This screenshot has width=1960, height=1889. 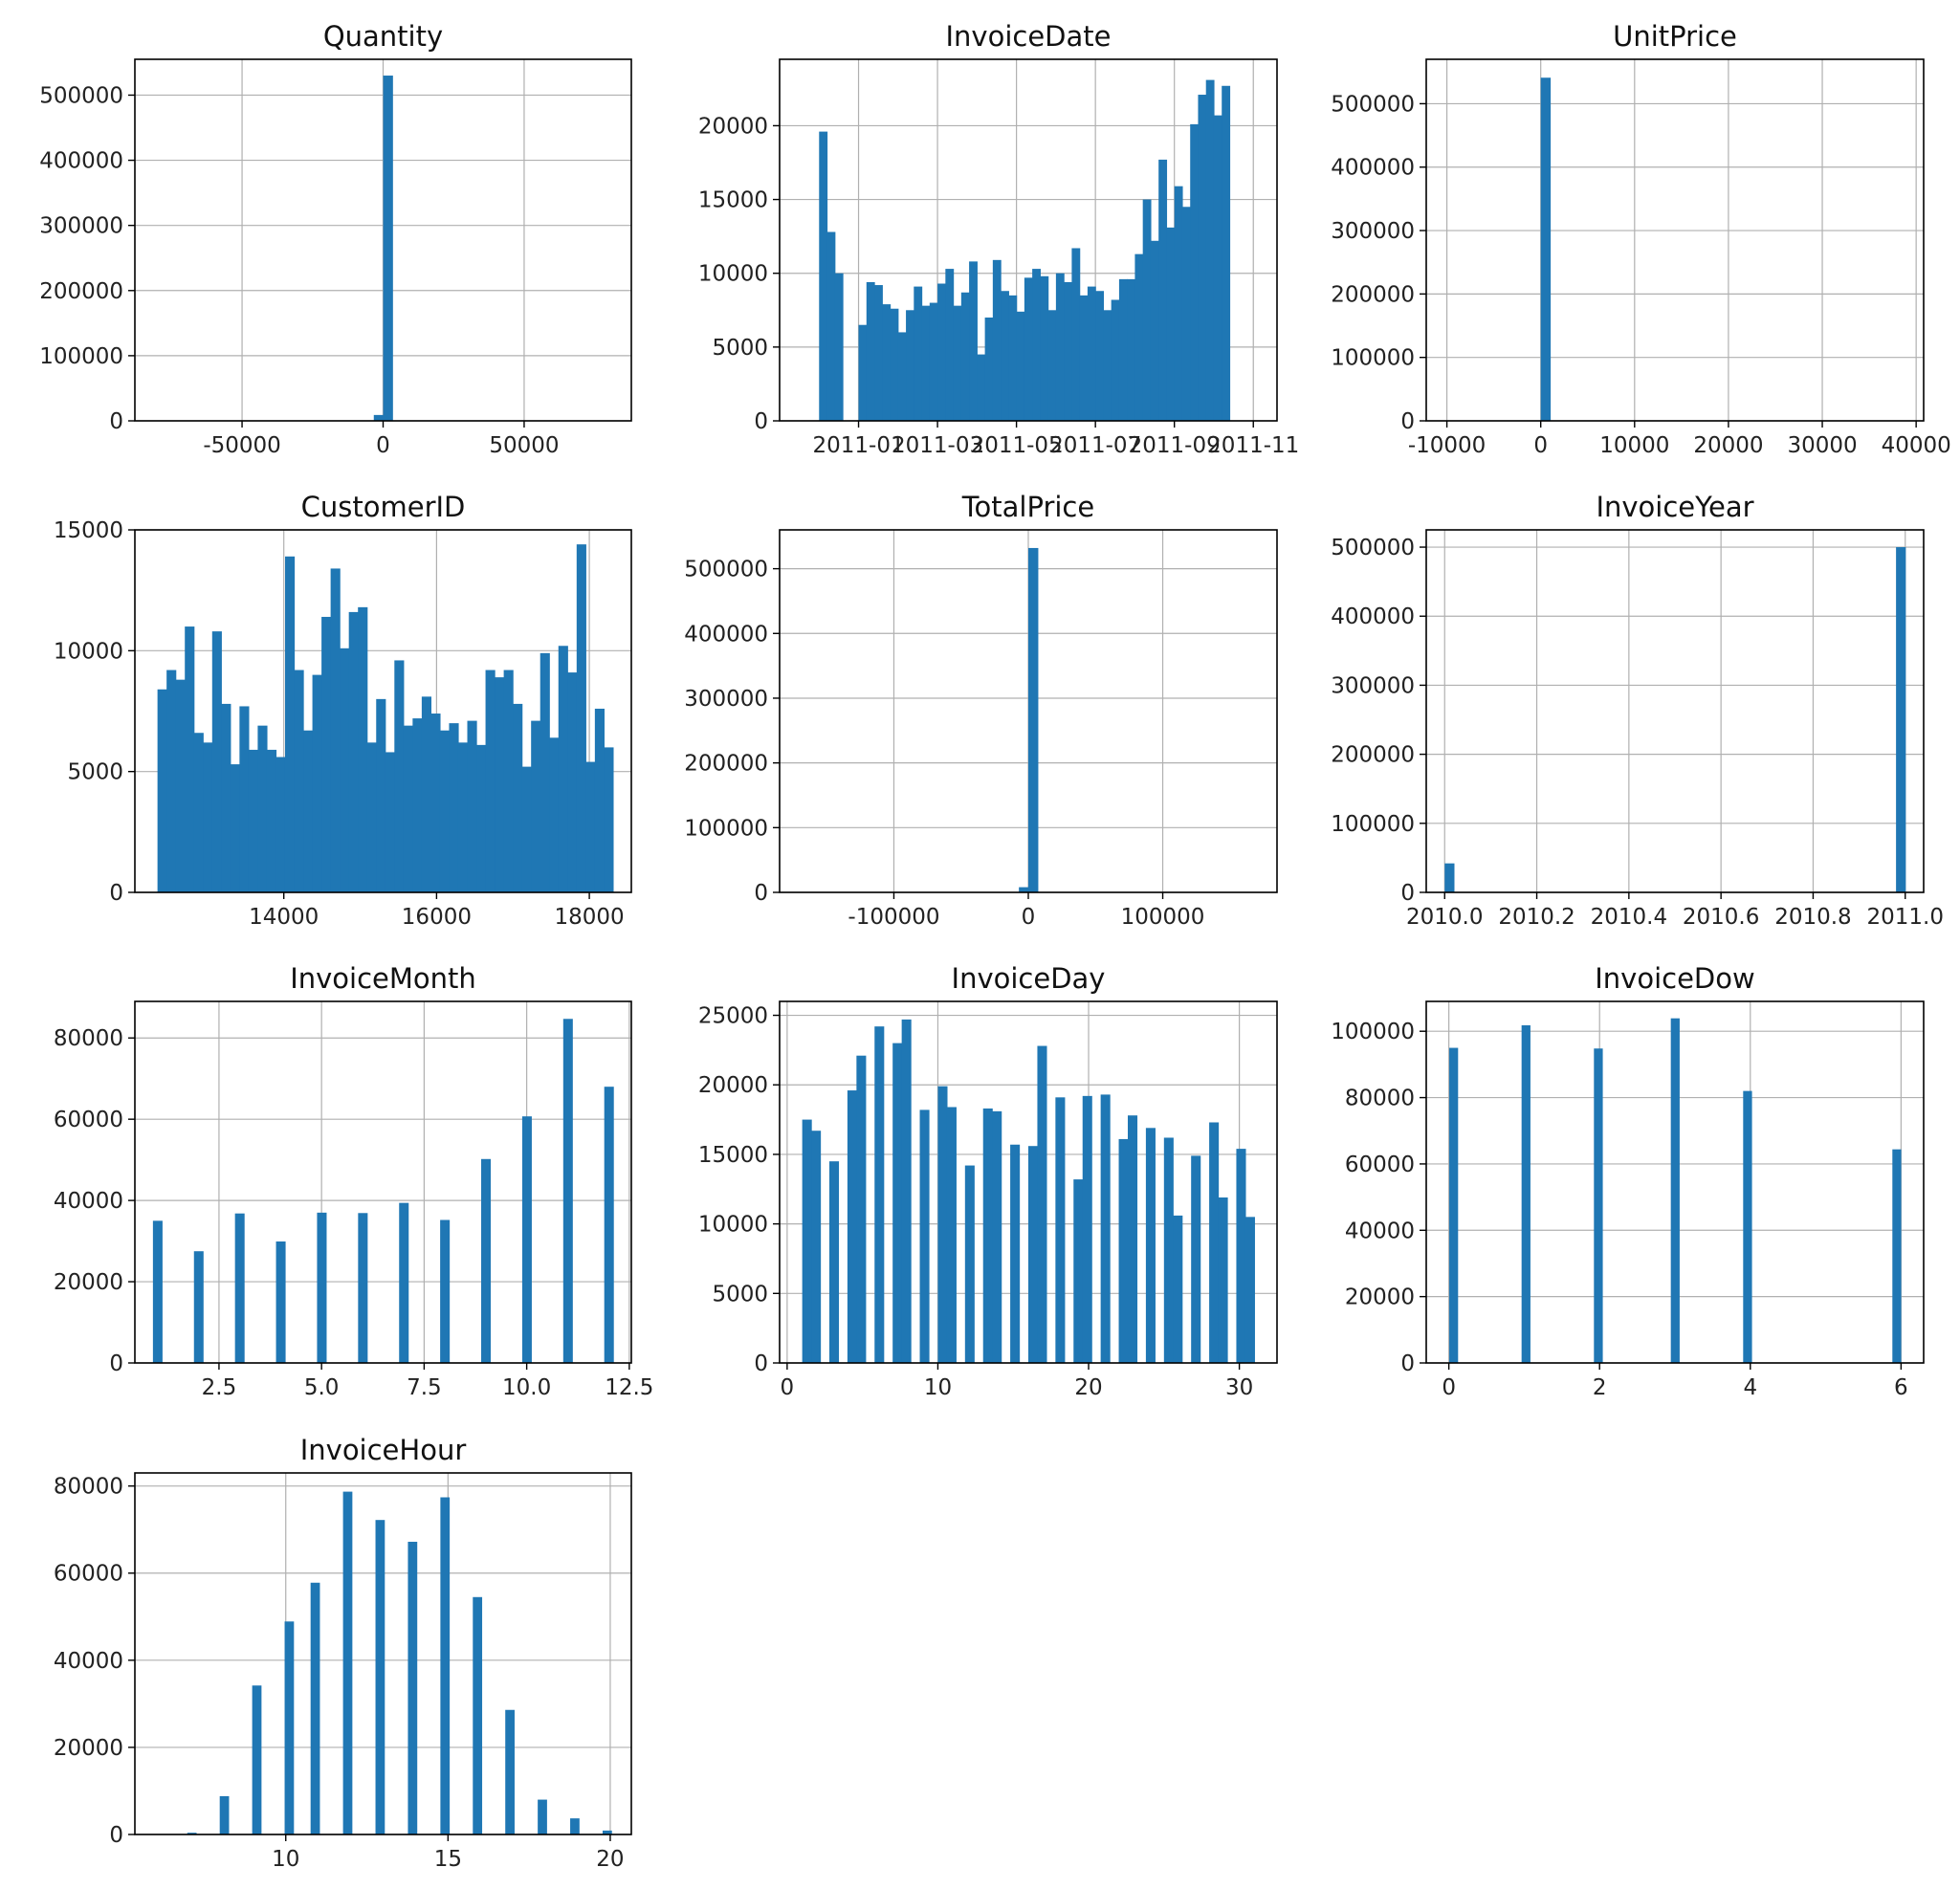 What do you see at coordinates (1540, 445) in the screenshot?
I see `unitprice-x-tick-label: 0` at bounding box center [1540, 445].